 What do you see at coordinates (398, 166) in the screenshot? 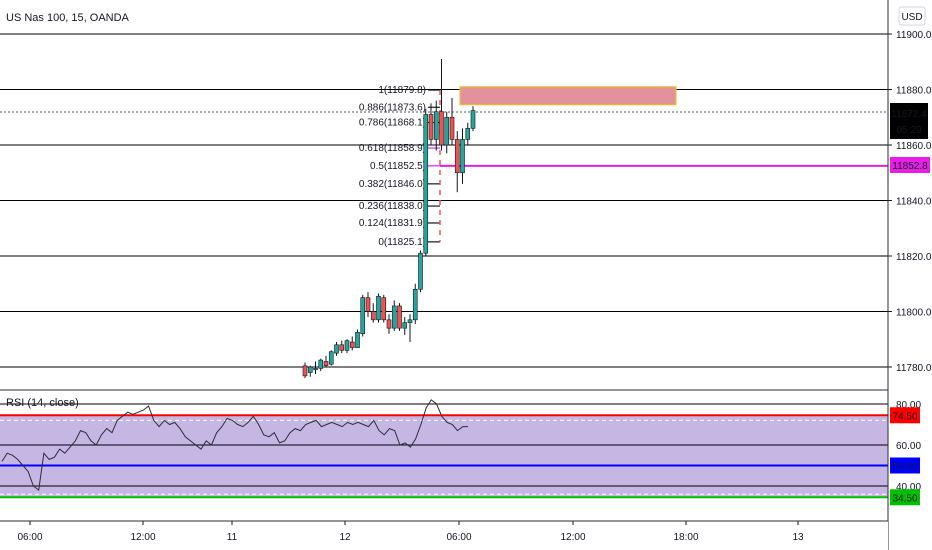
I see `fib-level-label: 0.5(11852.5)` at bounding box center [398, 166].